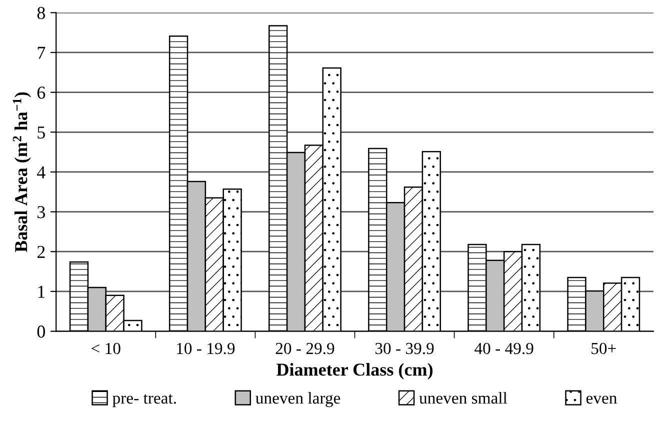  What do you see at coordinates (298, 400) in the screenshot?
I see `legend-label: uneven large` at bounding box center [298, 400].